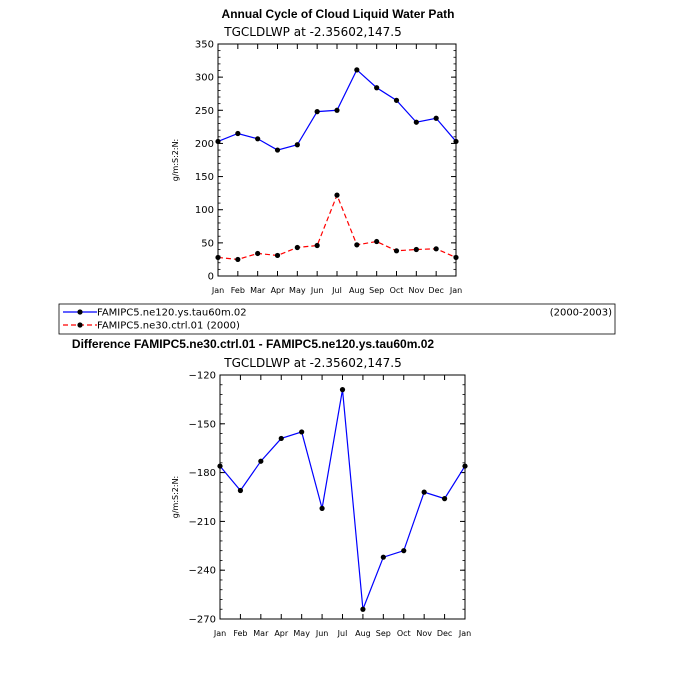  I want to click on legend-label-series-1: FAMIPC5.ne120.ys.tau60m.02, so click(172, 313).